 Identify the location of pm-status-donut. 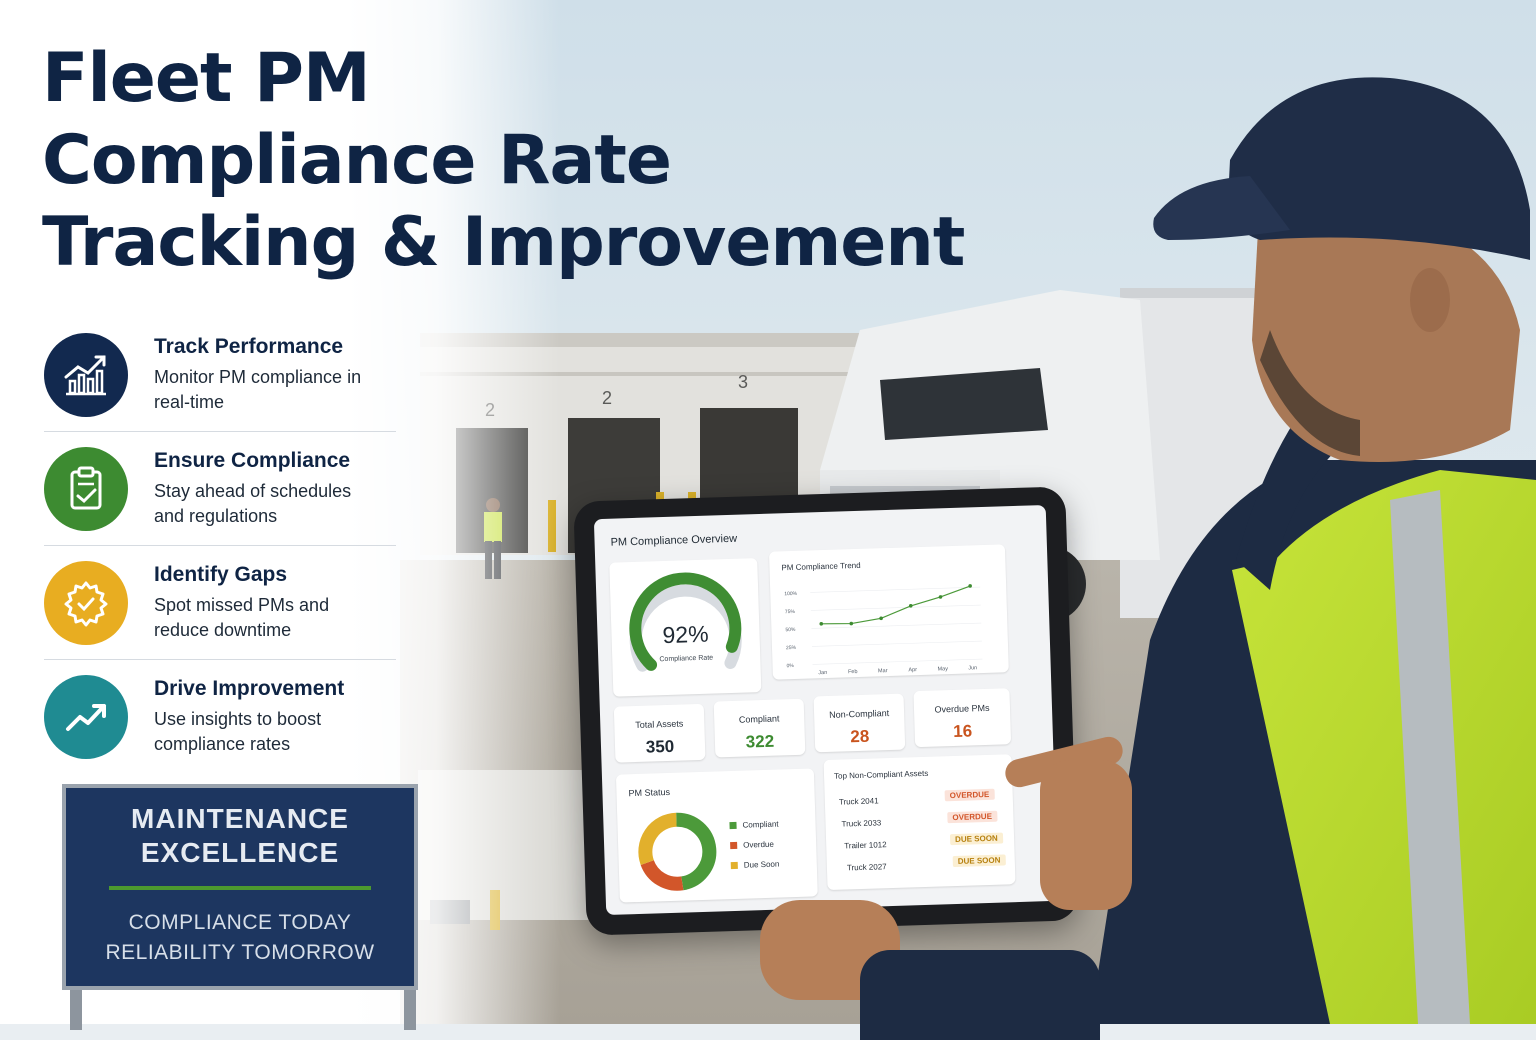
(677, 851).